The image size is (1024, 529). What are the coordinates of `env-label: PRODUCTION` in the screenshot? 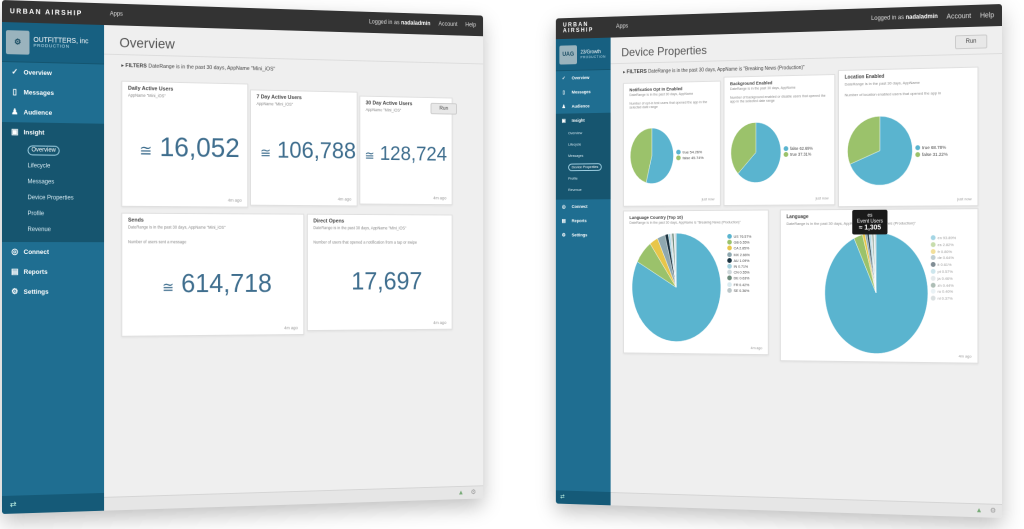 It's located at (593, 56).